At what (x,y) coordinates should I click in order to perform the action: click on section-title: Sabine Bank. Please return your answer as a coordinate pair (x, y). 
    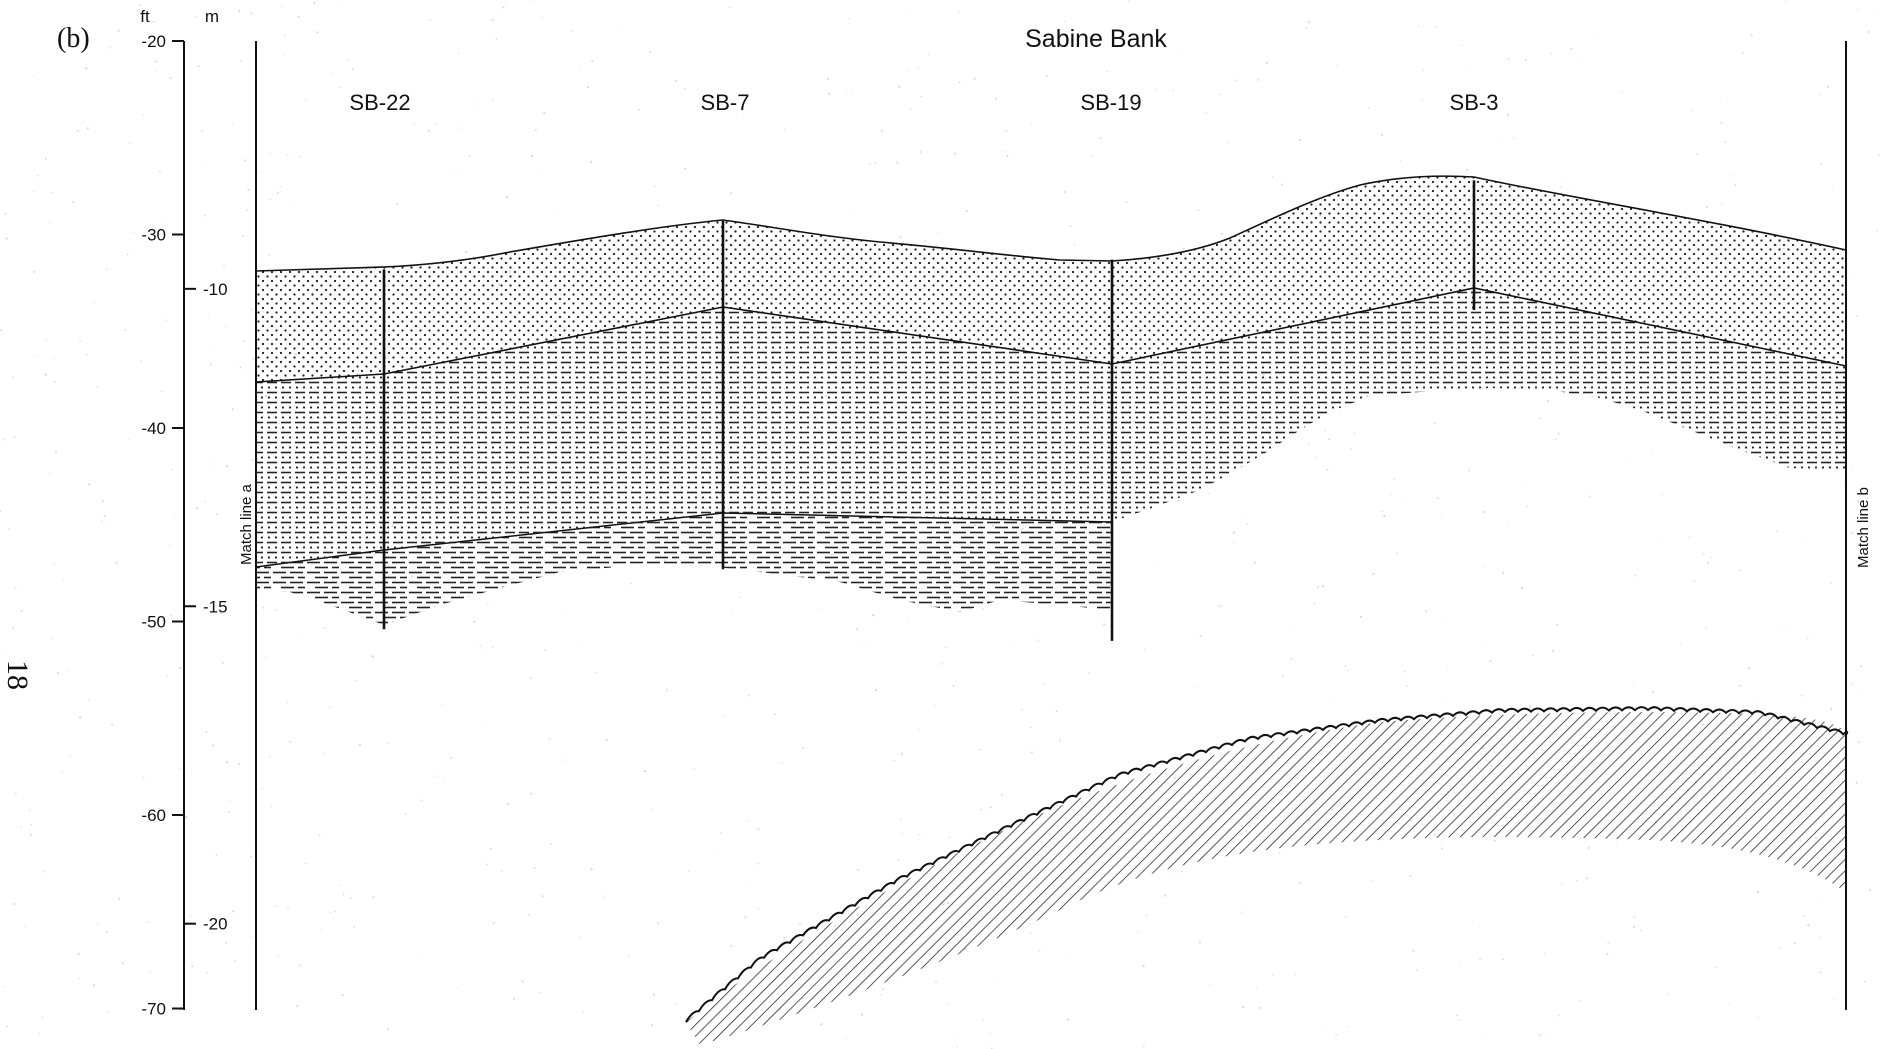
    Looking at the image, I should click on (1096, 39).